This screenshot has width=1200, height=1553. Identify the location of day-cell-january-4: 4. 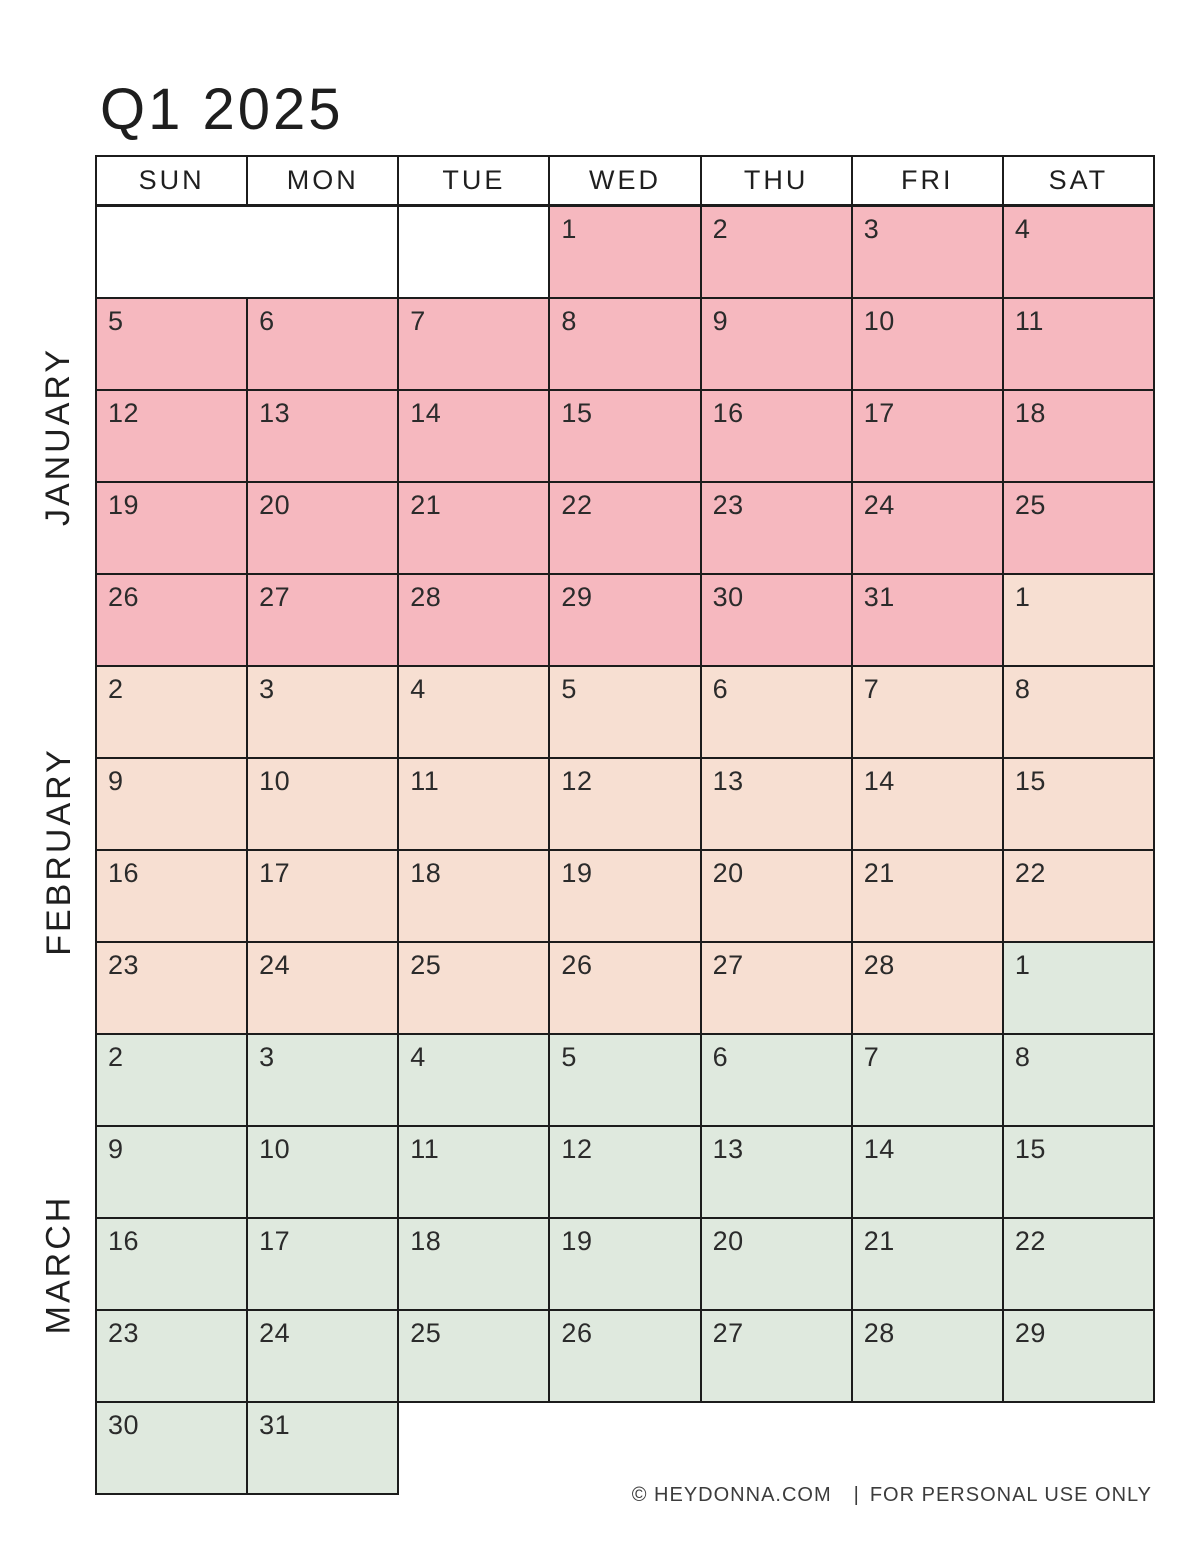
(1079, 253).